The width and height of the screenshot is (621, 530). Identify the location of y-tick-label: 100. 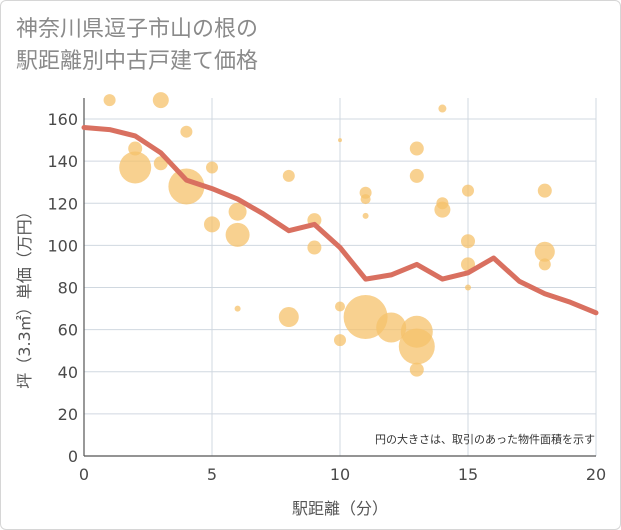
(62, 245).